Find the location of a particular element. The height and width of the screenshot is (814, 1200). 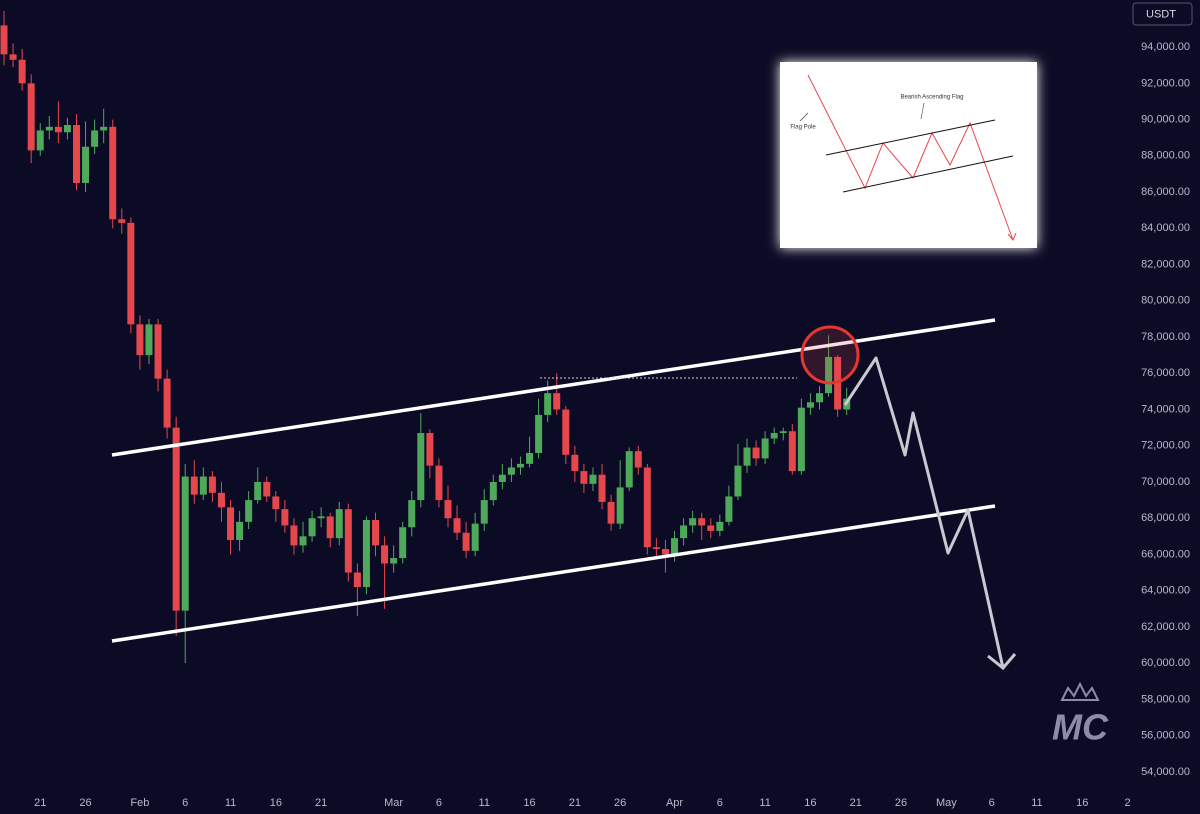

y-tick-label: 76,000.00 is located at coordinates (1165, 373).